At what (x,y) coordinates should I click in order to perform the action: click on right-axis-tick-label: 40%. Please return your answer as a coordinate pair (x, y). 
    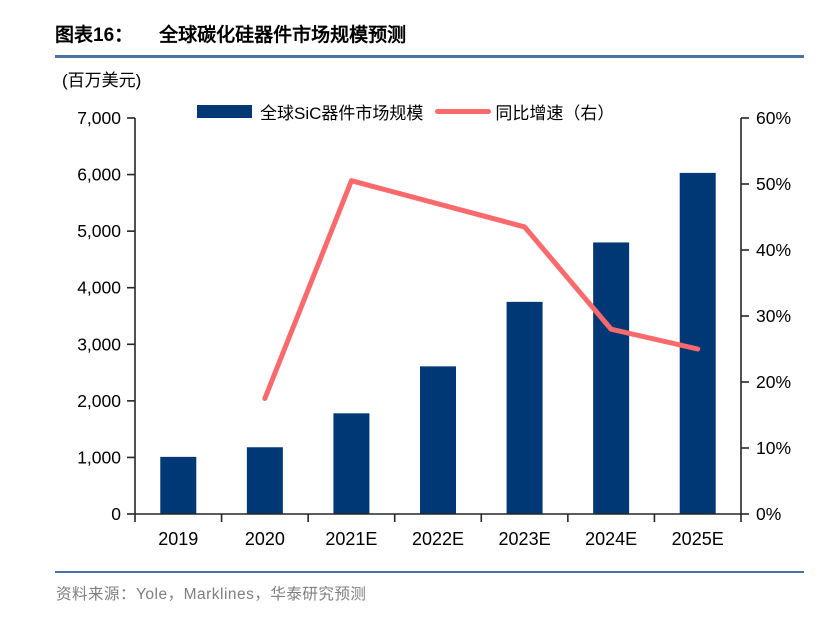
    Looking at the image, I should click on (773, 250).